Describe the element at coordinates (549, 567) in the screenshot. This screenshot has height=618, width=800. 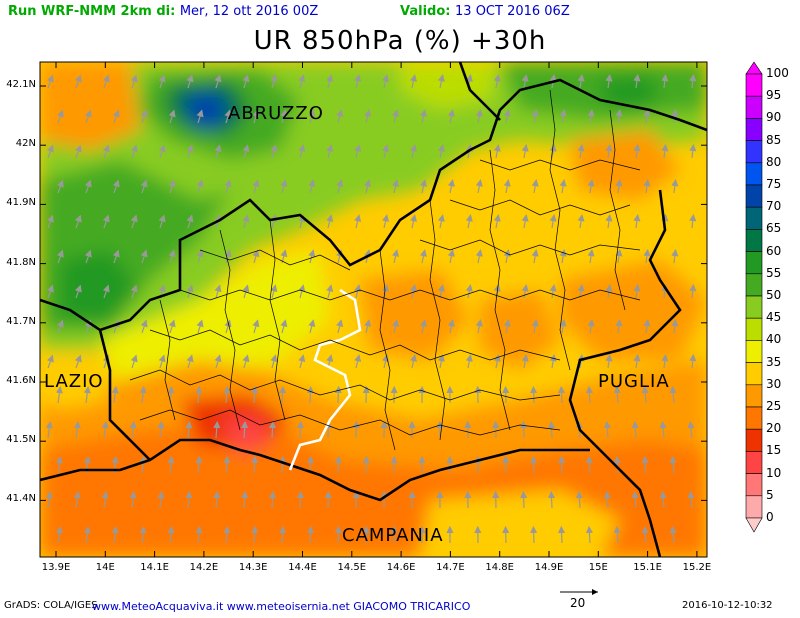
I see `longitude-label: 14.9E` at that location.